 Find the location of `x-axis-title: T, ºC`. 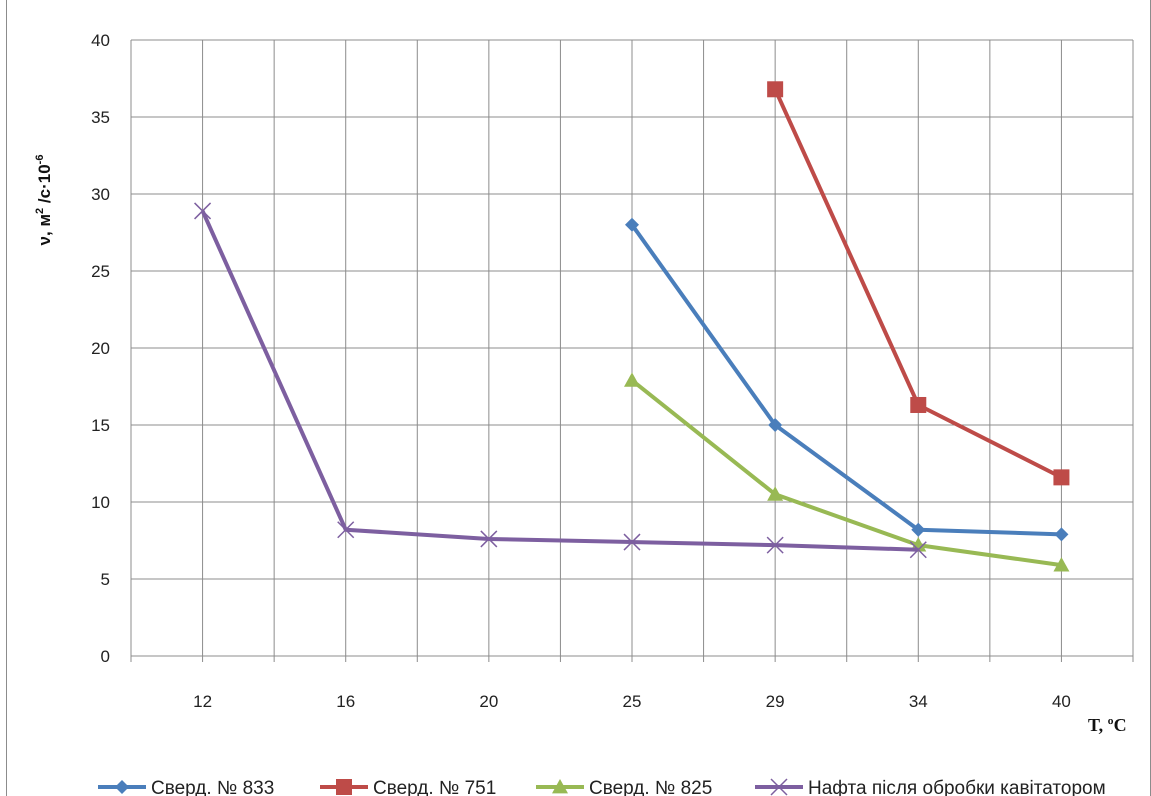

x-axis-title: T, ºC is located at coordinates (1107, 725).